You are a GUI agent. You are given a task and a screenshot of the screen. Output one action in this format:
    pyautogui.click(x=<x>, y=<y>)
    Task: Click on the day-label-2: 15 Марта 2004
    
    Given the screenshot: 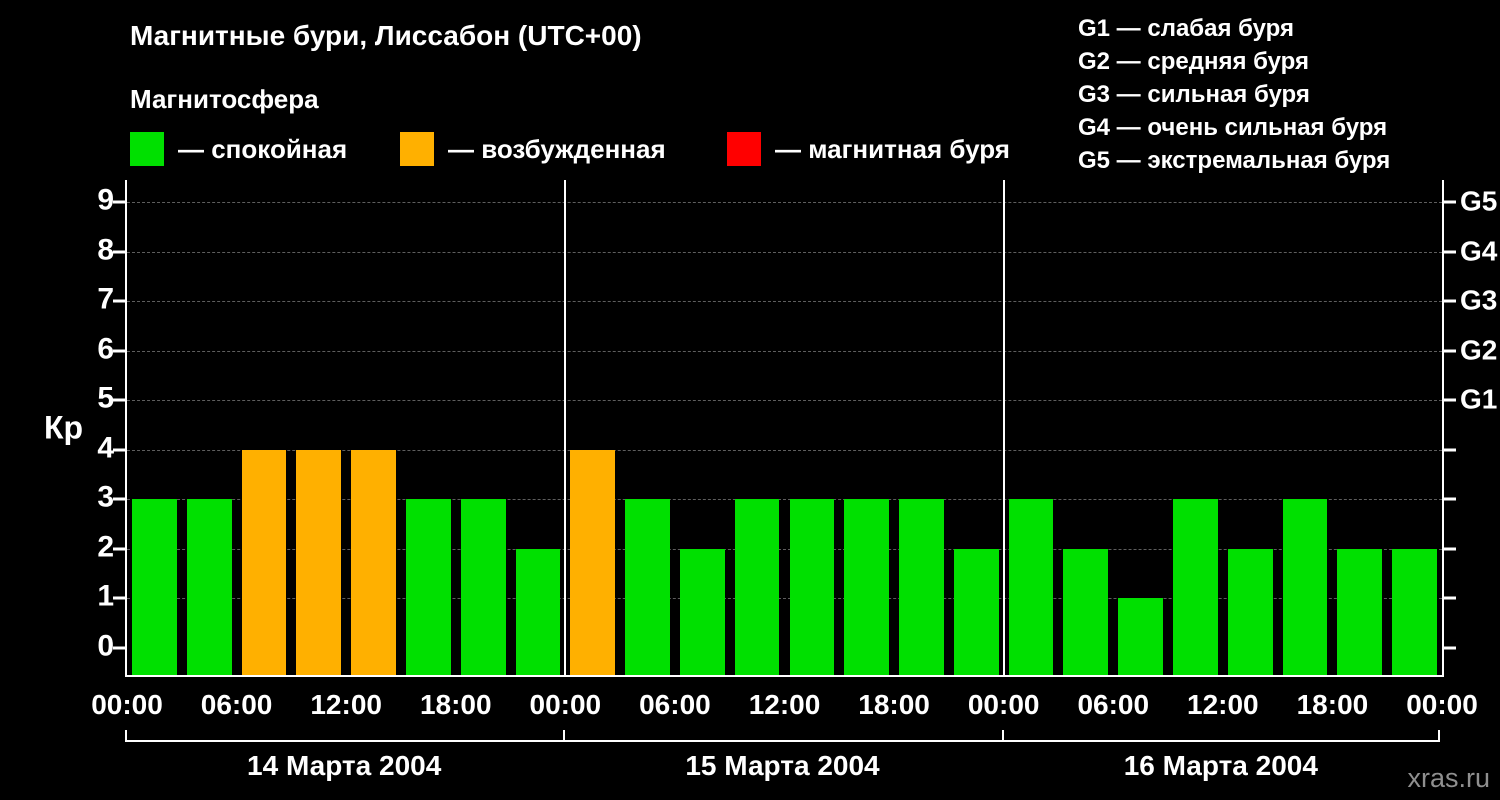 What is the action you would take?
    pyautogui.click(x=782, y=765)
    